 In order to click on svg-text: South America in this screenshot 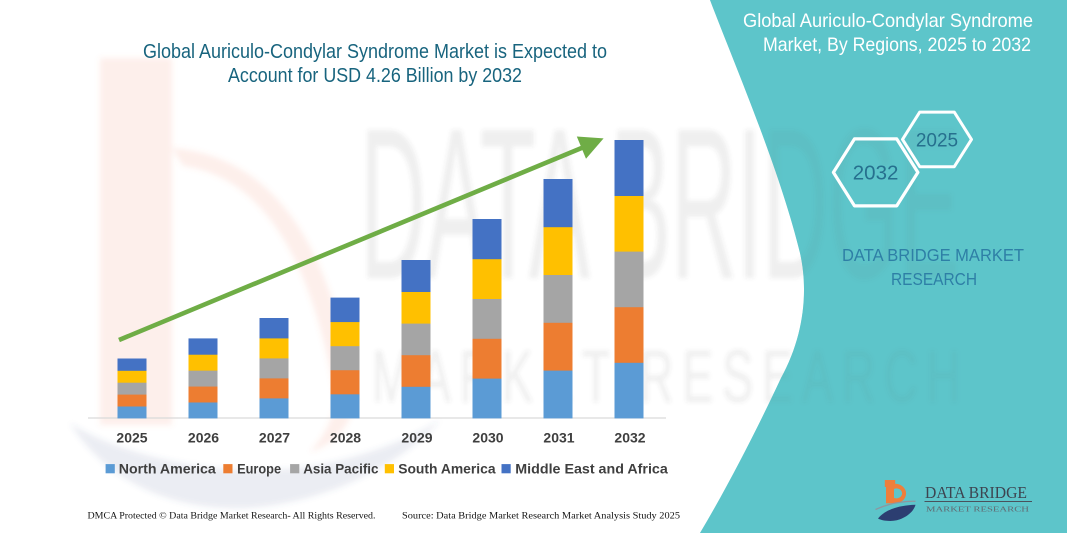, I will do `click(447, 469)`.